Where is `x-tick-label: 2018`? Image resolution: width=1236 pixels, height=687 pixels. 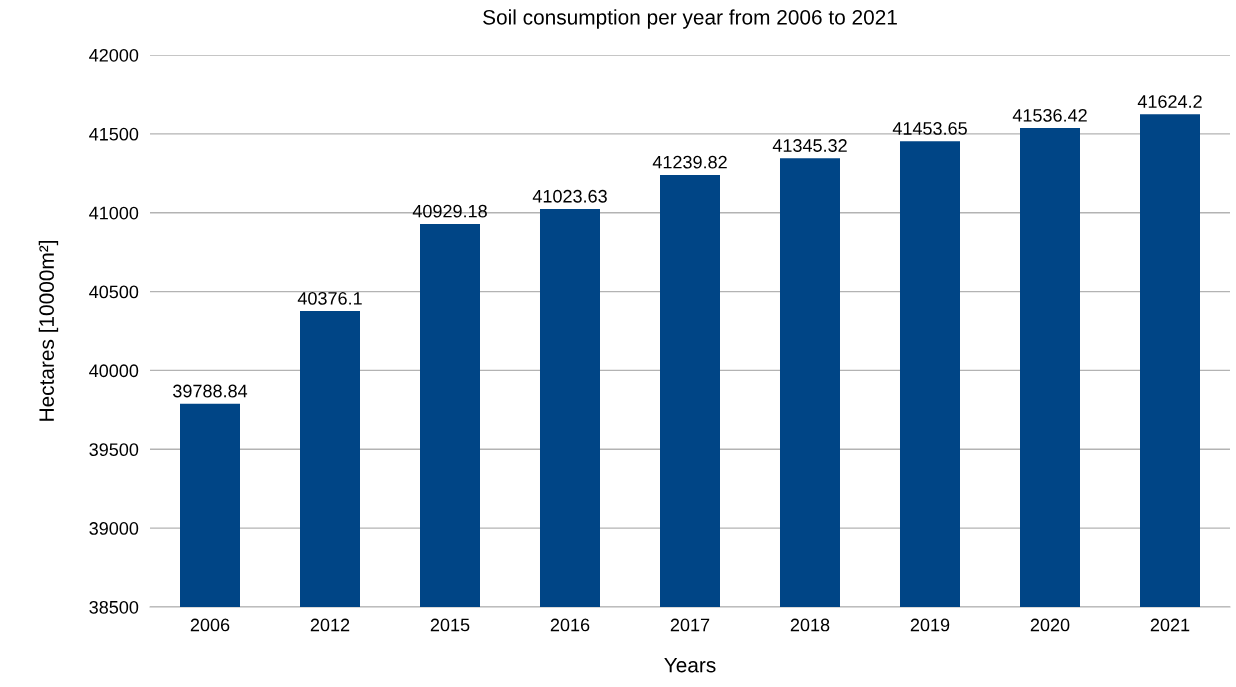 x-tick-label: 2018 is located at coordinates (810, 625).